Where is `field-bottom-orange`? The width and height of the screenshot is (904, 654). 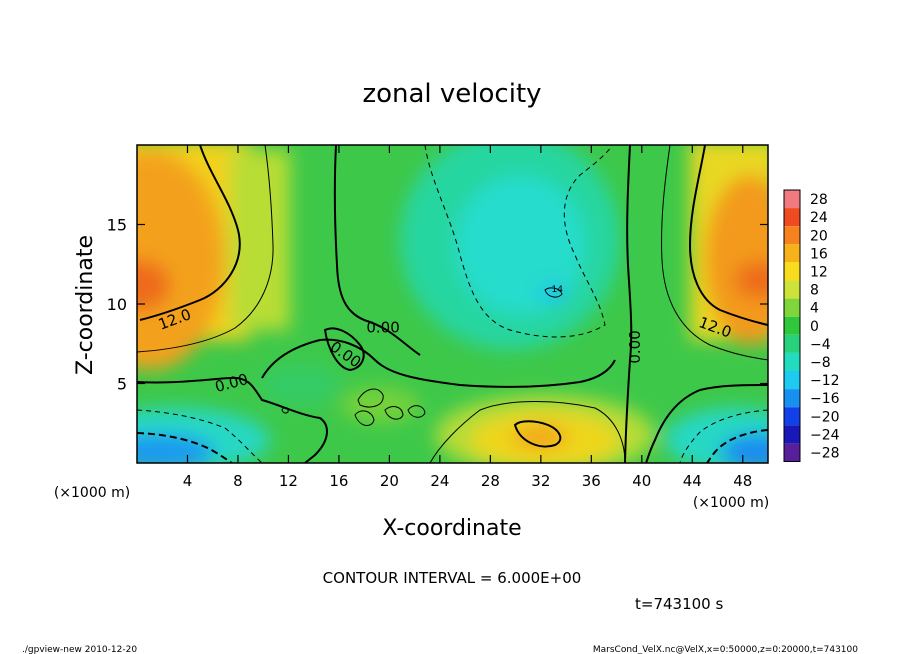
field-bottom-orange is located at coordinates (540, 437).